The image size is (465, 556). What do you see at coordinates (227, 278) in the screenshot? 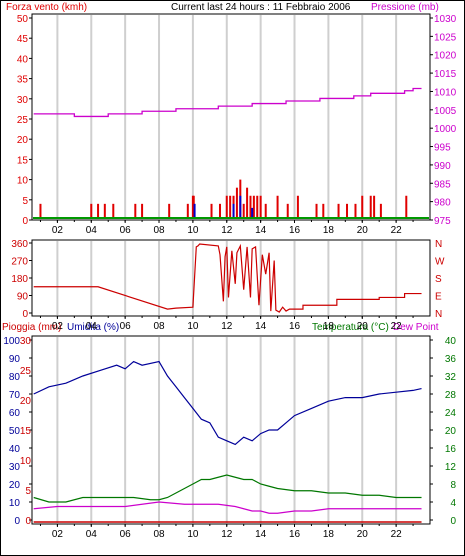
I see `direction-line` at bounding box center [227, 278].